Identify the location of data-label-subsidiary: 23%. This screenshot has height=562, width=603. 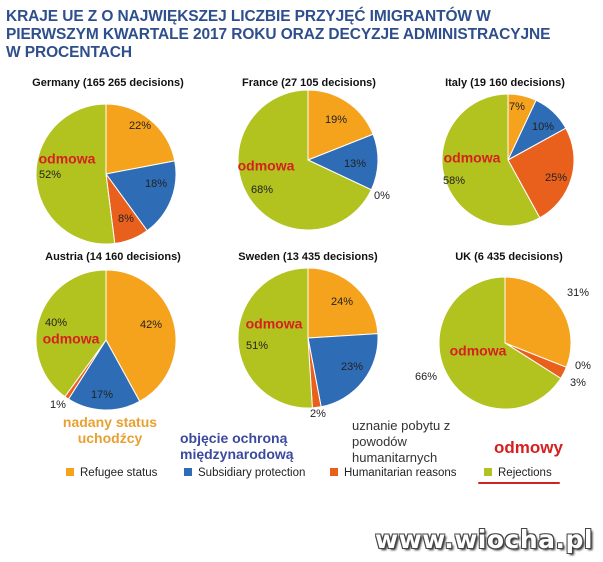
(352, 367).